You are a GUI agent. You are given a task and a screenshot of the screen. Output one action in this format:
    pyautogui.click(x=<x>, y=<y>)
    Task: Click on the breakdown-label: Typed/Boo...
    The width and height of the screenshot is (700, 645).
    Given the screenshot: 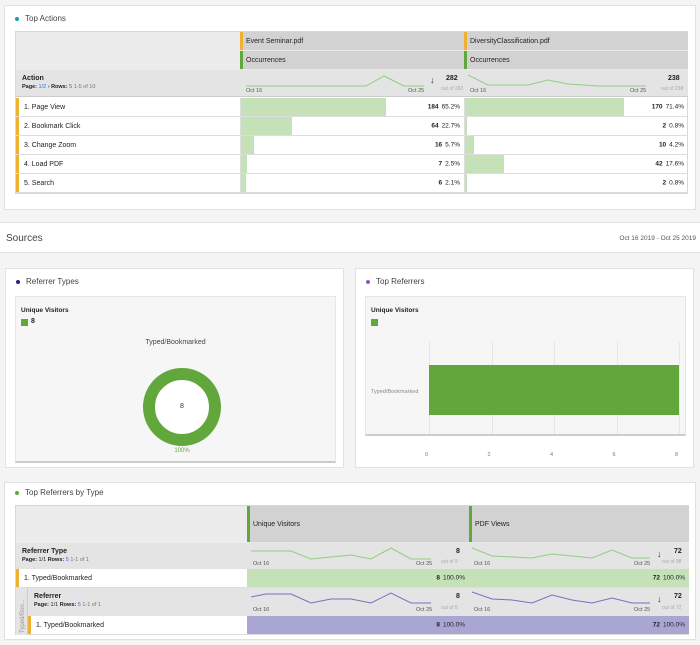 What is the action you would take?
    pyautogui.click(x=23, y=616)
    